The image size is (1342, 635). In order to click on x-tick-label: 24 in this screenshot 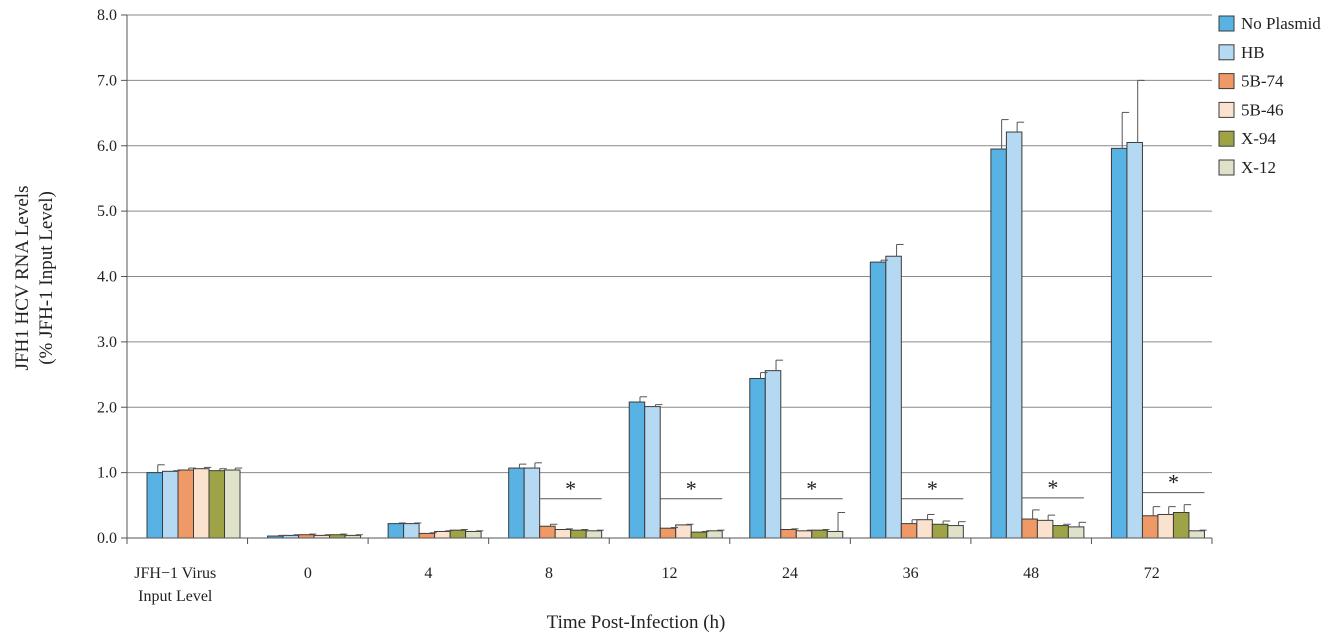, I will do `click(790, 573)`.